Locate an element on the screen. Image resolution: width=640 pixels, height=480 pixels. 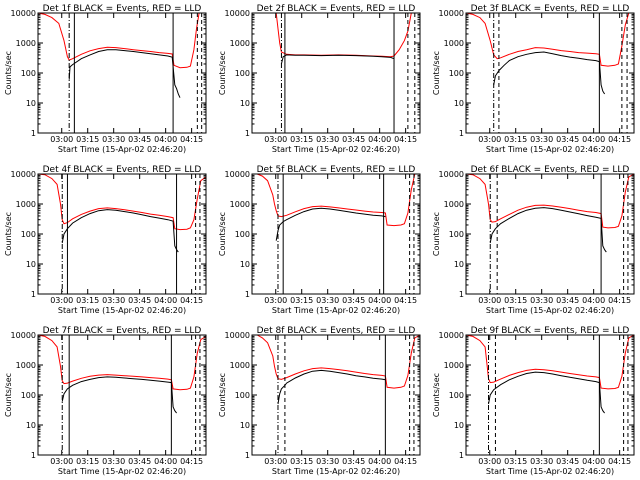
panel-title: Det 7f BLACK = Events, RED = LLD is located at coordinates (122, 331).